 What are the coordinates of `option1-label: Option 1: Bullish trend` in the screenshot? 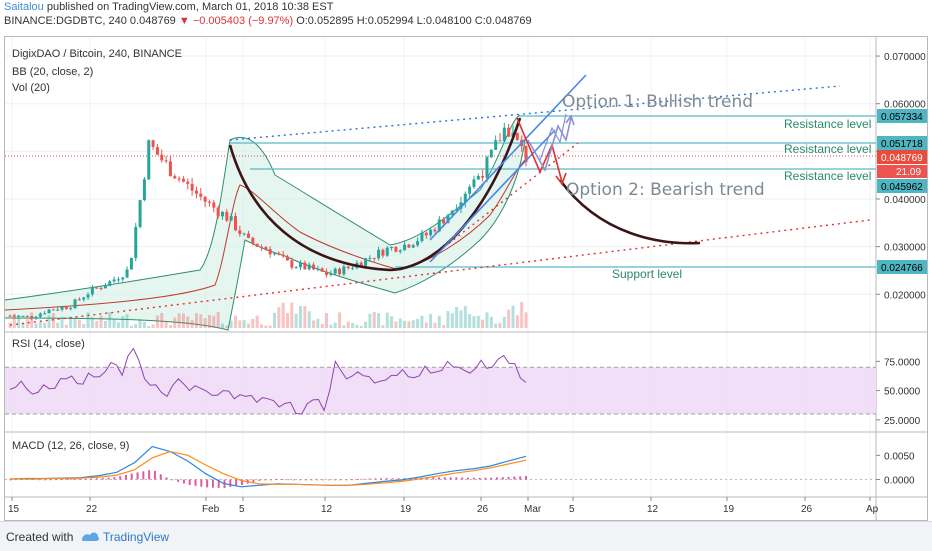 It's located at (657, 102).